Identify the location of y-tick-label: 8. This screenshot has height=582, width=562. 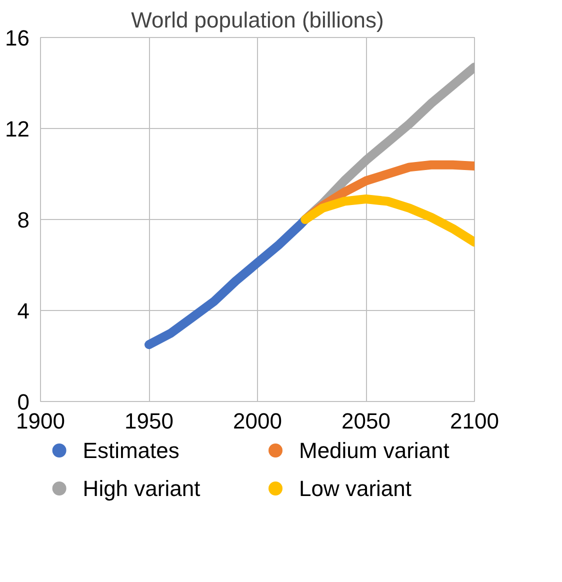
(23, 220).